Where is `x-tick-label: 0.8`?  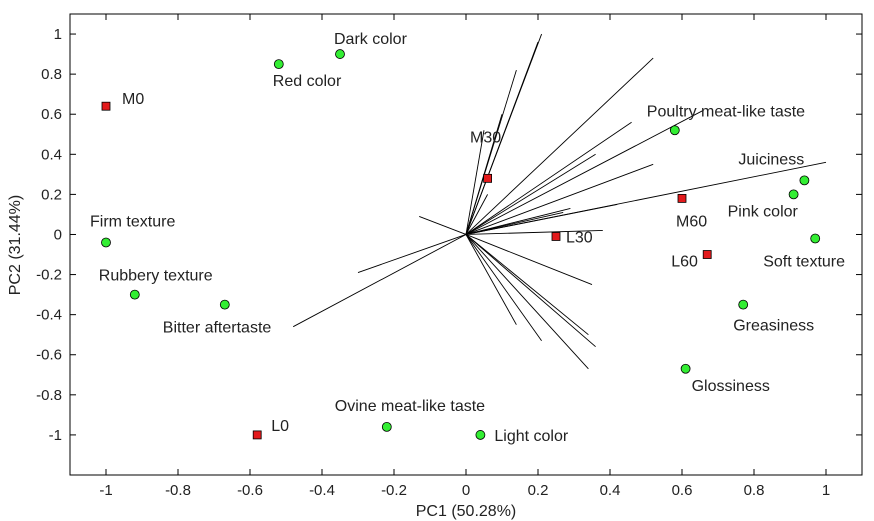 x-tick-label: 0.8 is located at coordinates (754, 490).